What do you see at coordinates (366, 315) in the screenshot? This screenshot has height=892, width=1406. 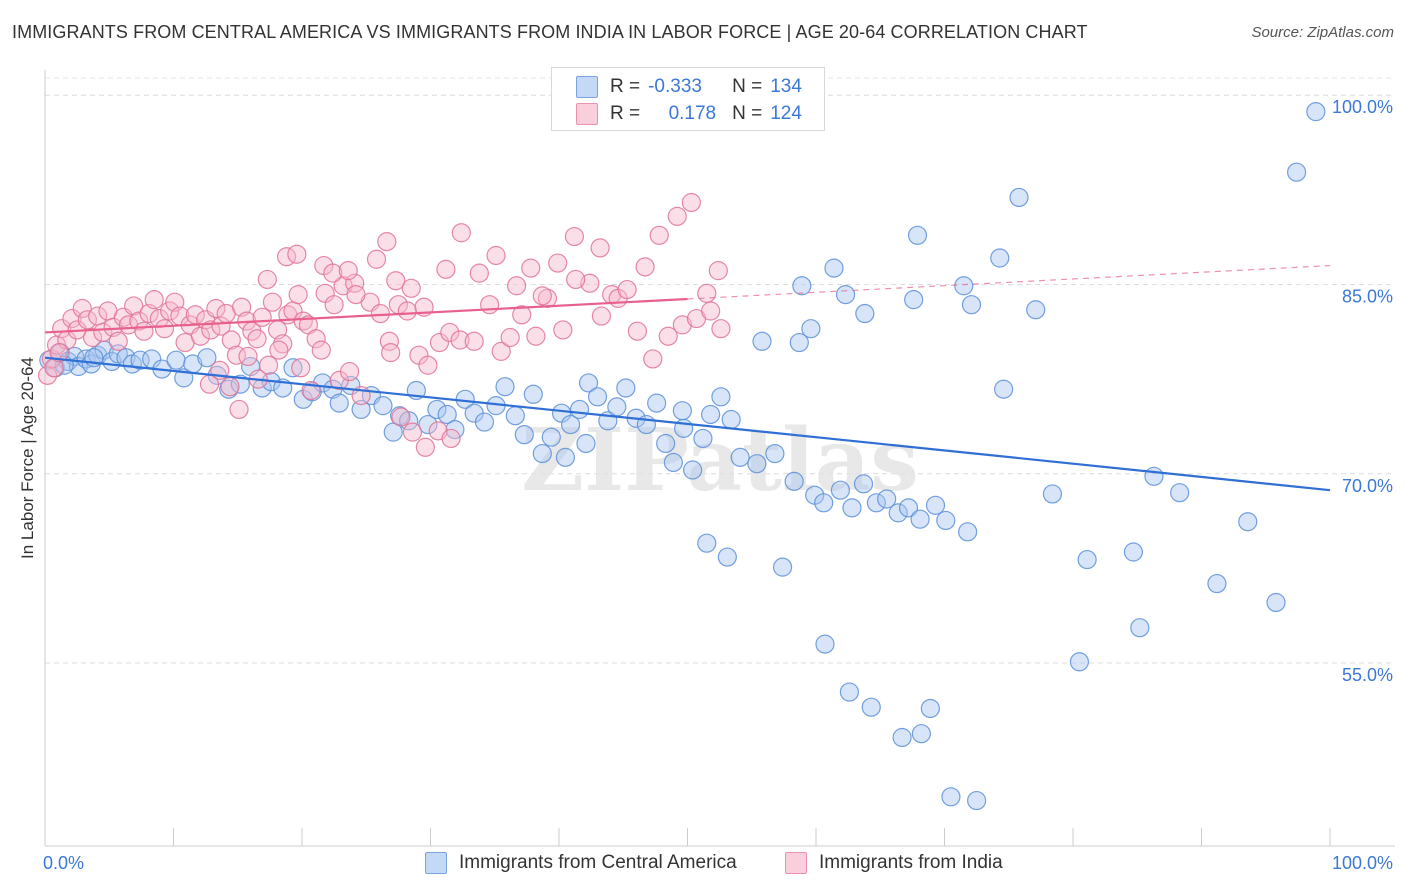 I see `trendline-india` at bounding box center [366, 315].